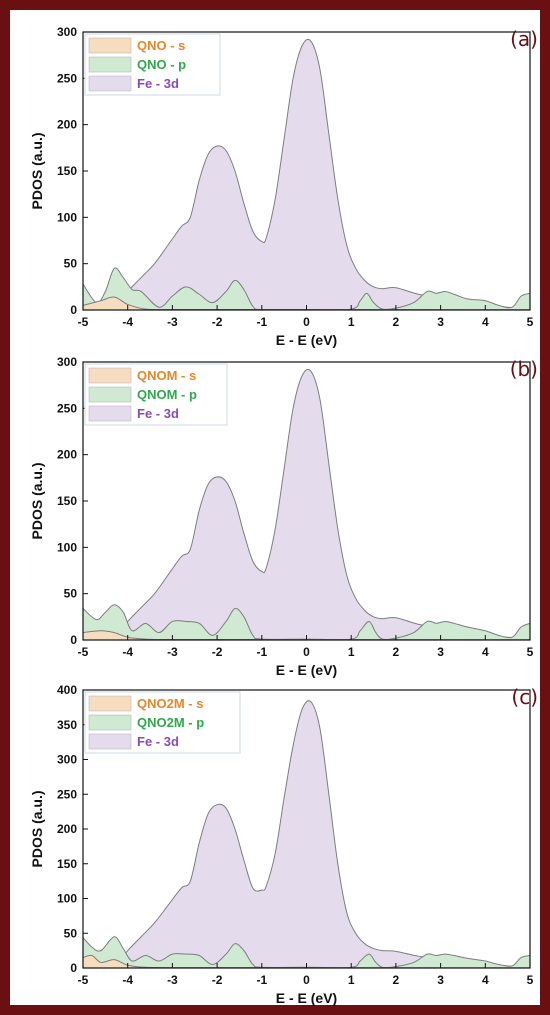  Describe the element at coordinates (166, 375) in the screenshot. I see `legend-label-s-orbital: QNOM - s` at that location.